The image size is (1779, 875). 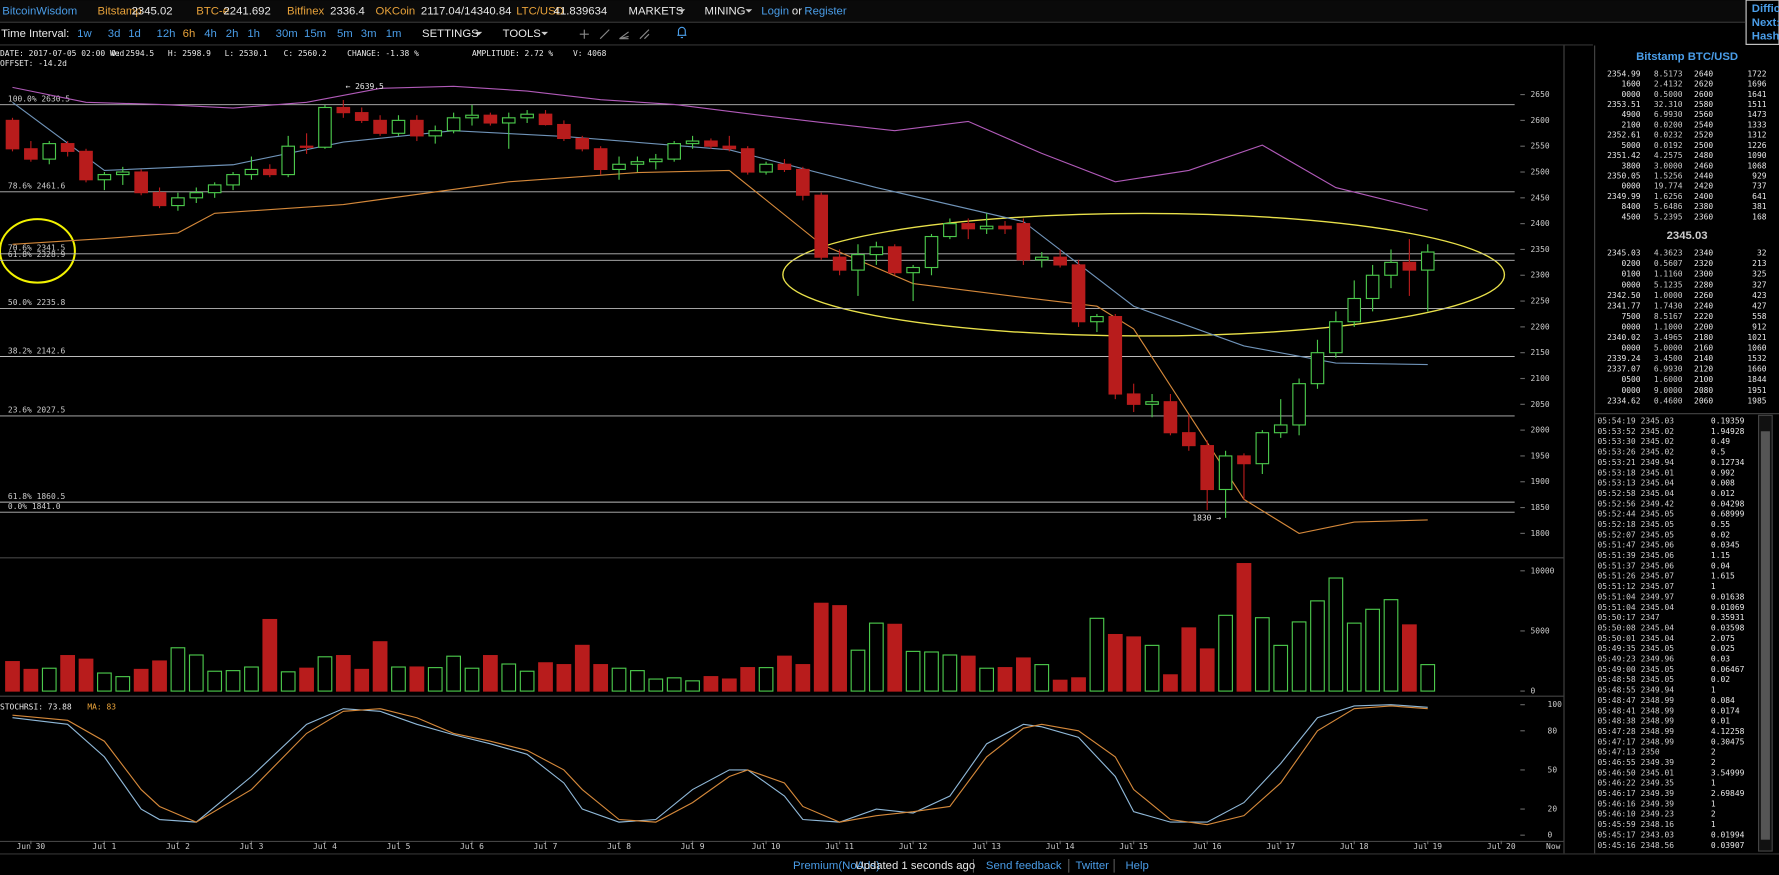 I want to click on y-tick-label: 1850, so click(x=1540, y=507).